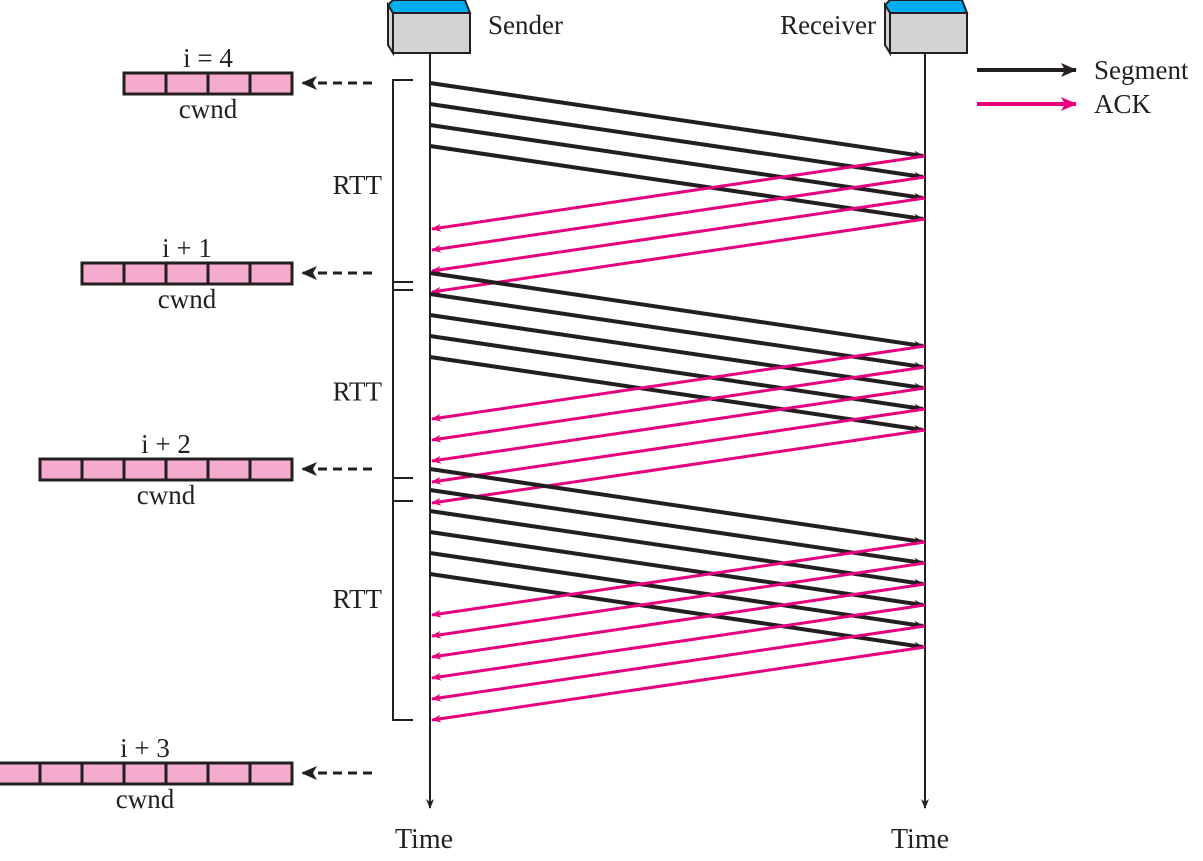 The height and width of the screenshot is (861, 1203). I want to click on round-2: RTT, so click(629, 388).